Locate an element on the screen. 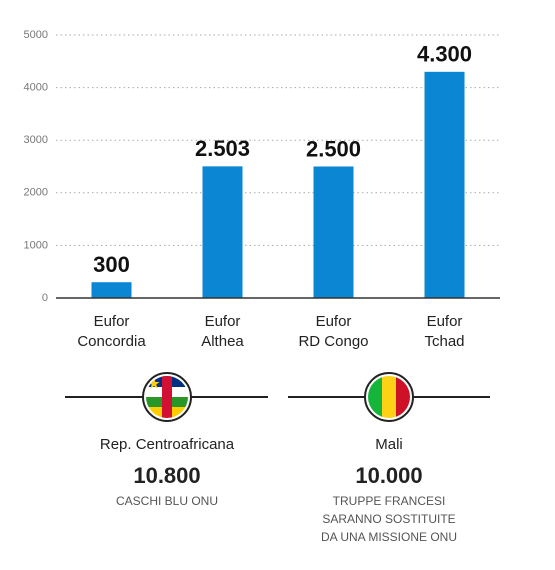  y-tick-label: 1000 is located at coordinates (36, 245).